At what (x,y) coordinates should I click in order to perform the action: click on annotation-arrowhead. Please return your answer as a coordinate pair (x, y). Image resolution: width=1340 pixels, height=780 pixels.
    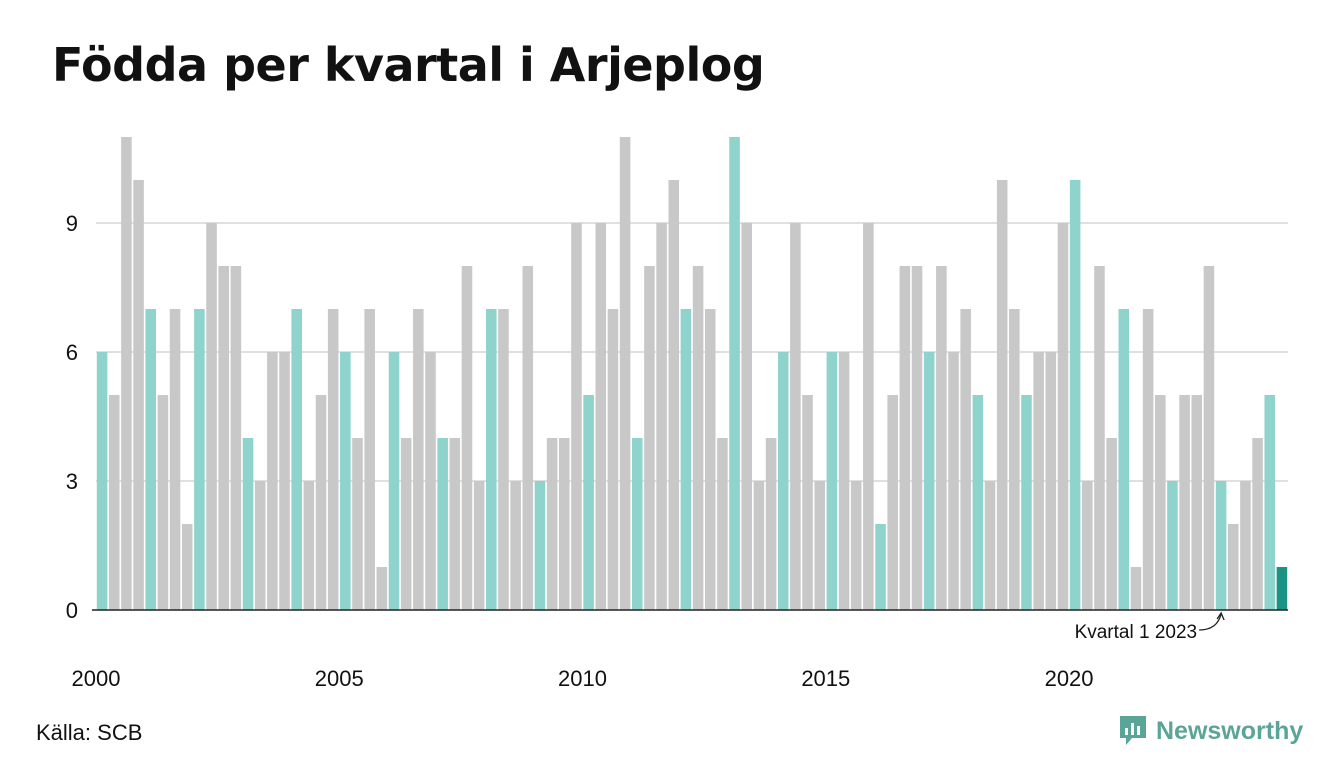
    Looking at the image, I should click on (1220, 616).